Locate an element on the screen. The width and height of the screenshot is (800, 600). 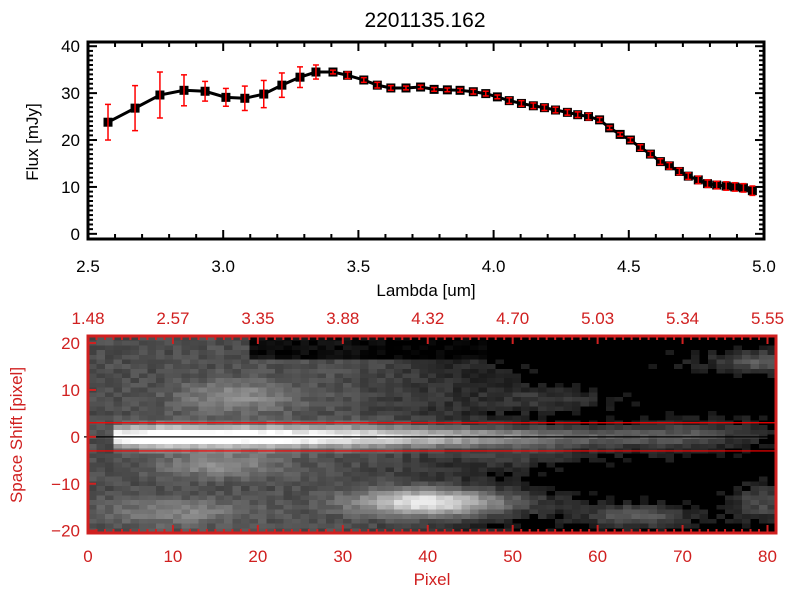
top-x-tick-label: 4.32 is located at coordinates (427, 318).